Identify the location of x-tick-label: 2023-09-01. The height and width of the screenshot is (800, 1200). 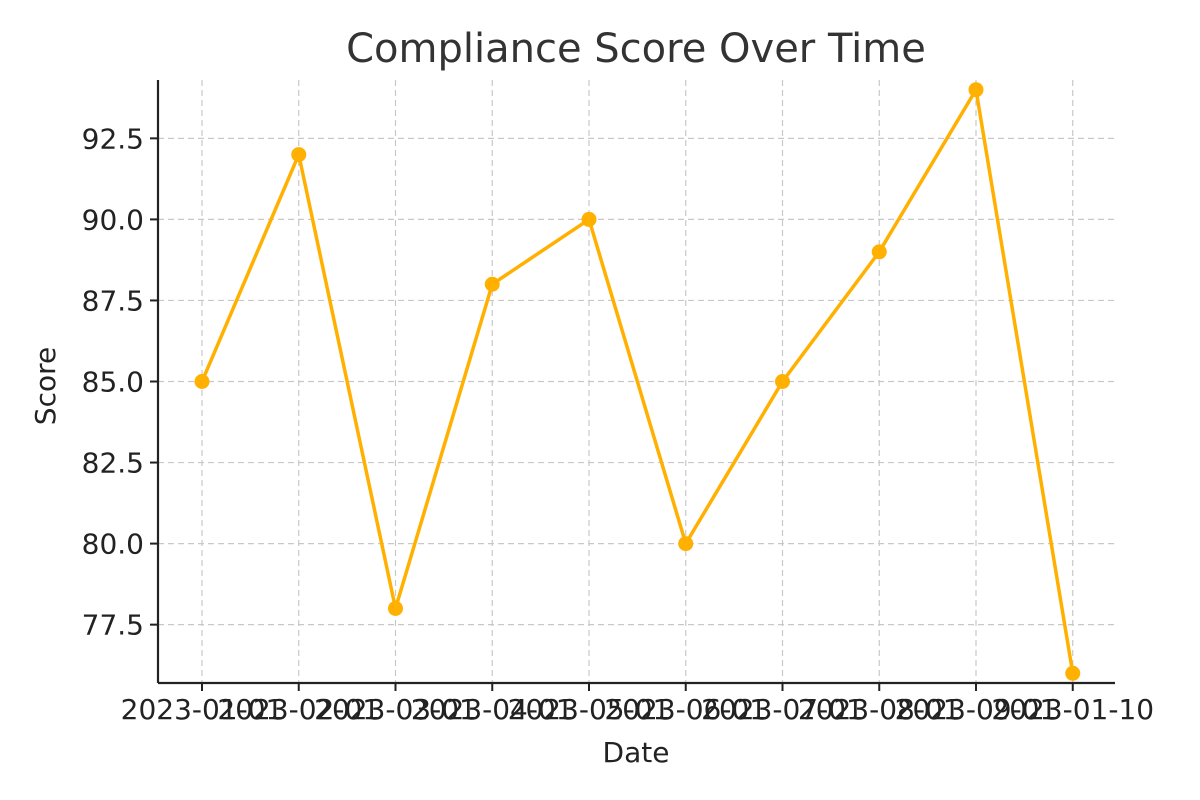
(976, 709).